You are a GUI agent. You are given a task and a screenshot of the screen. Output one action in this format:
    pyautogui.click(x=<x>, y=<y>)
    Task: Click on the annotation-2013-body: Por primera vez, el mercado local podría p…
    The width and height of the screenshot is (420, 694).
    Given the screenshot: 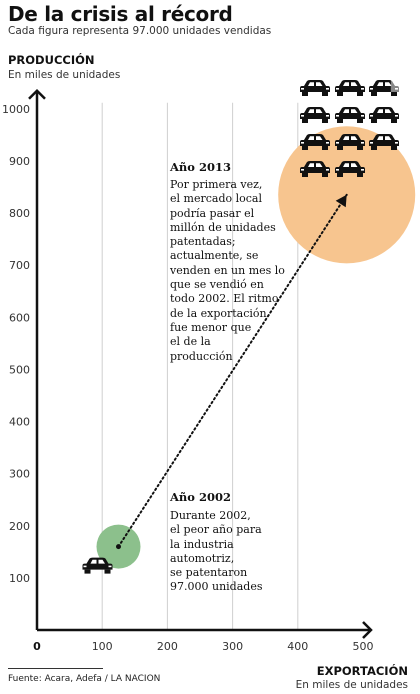 What is the action you would take?
    pyautogui.click(x=227, y=271)
    